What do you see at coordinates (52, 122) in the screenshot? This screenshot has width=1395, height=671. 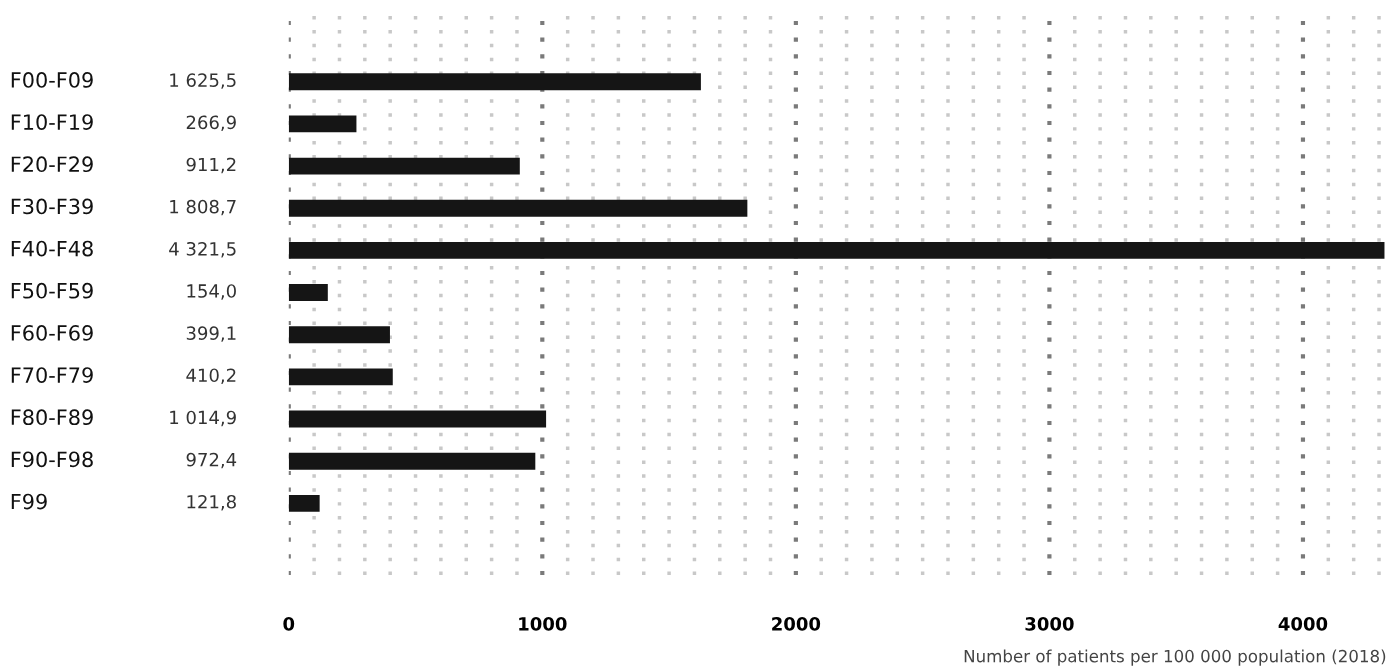 I see `y-tick-label: F10-F19` at bounding box center [52, 122].